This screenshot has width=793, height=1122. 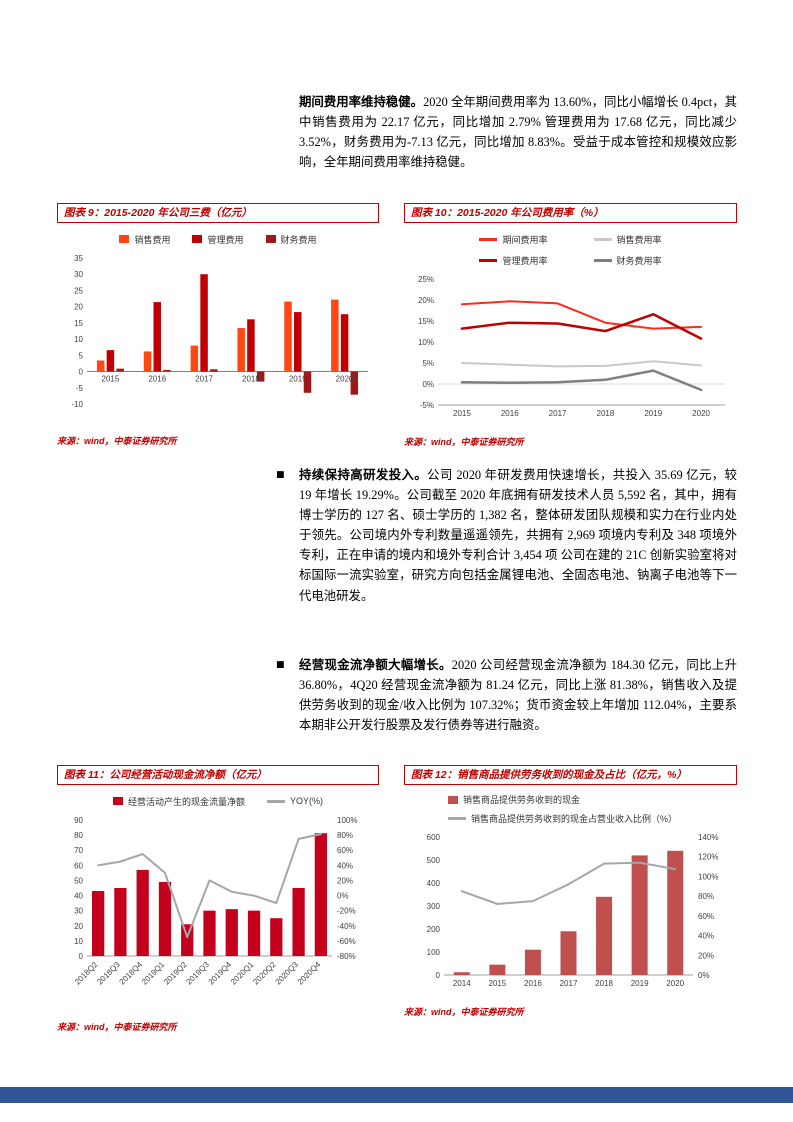 I want to click on left-axis-tick-label: 15, so click(x=78, y=323).